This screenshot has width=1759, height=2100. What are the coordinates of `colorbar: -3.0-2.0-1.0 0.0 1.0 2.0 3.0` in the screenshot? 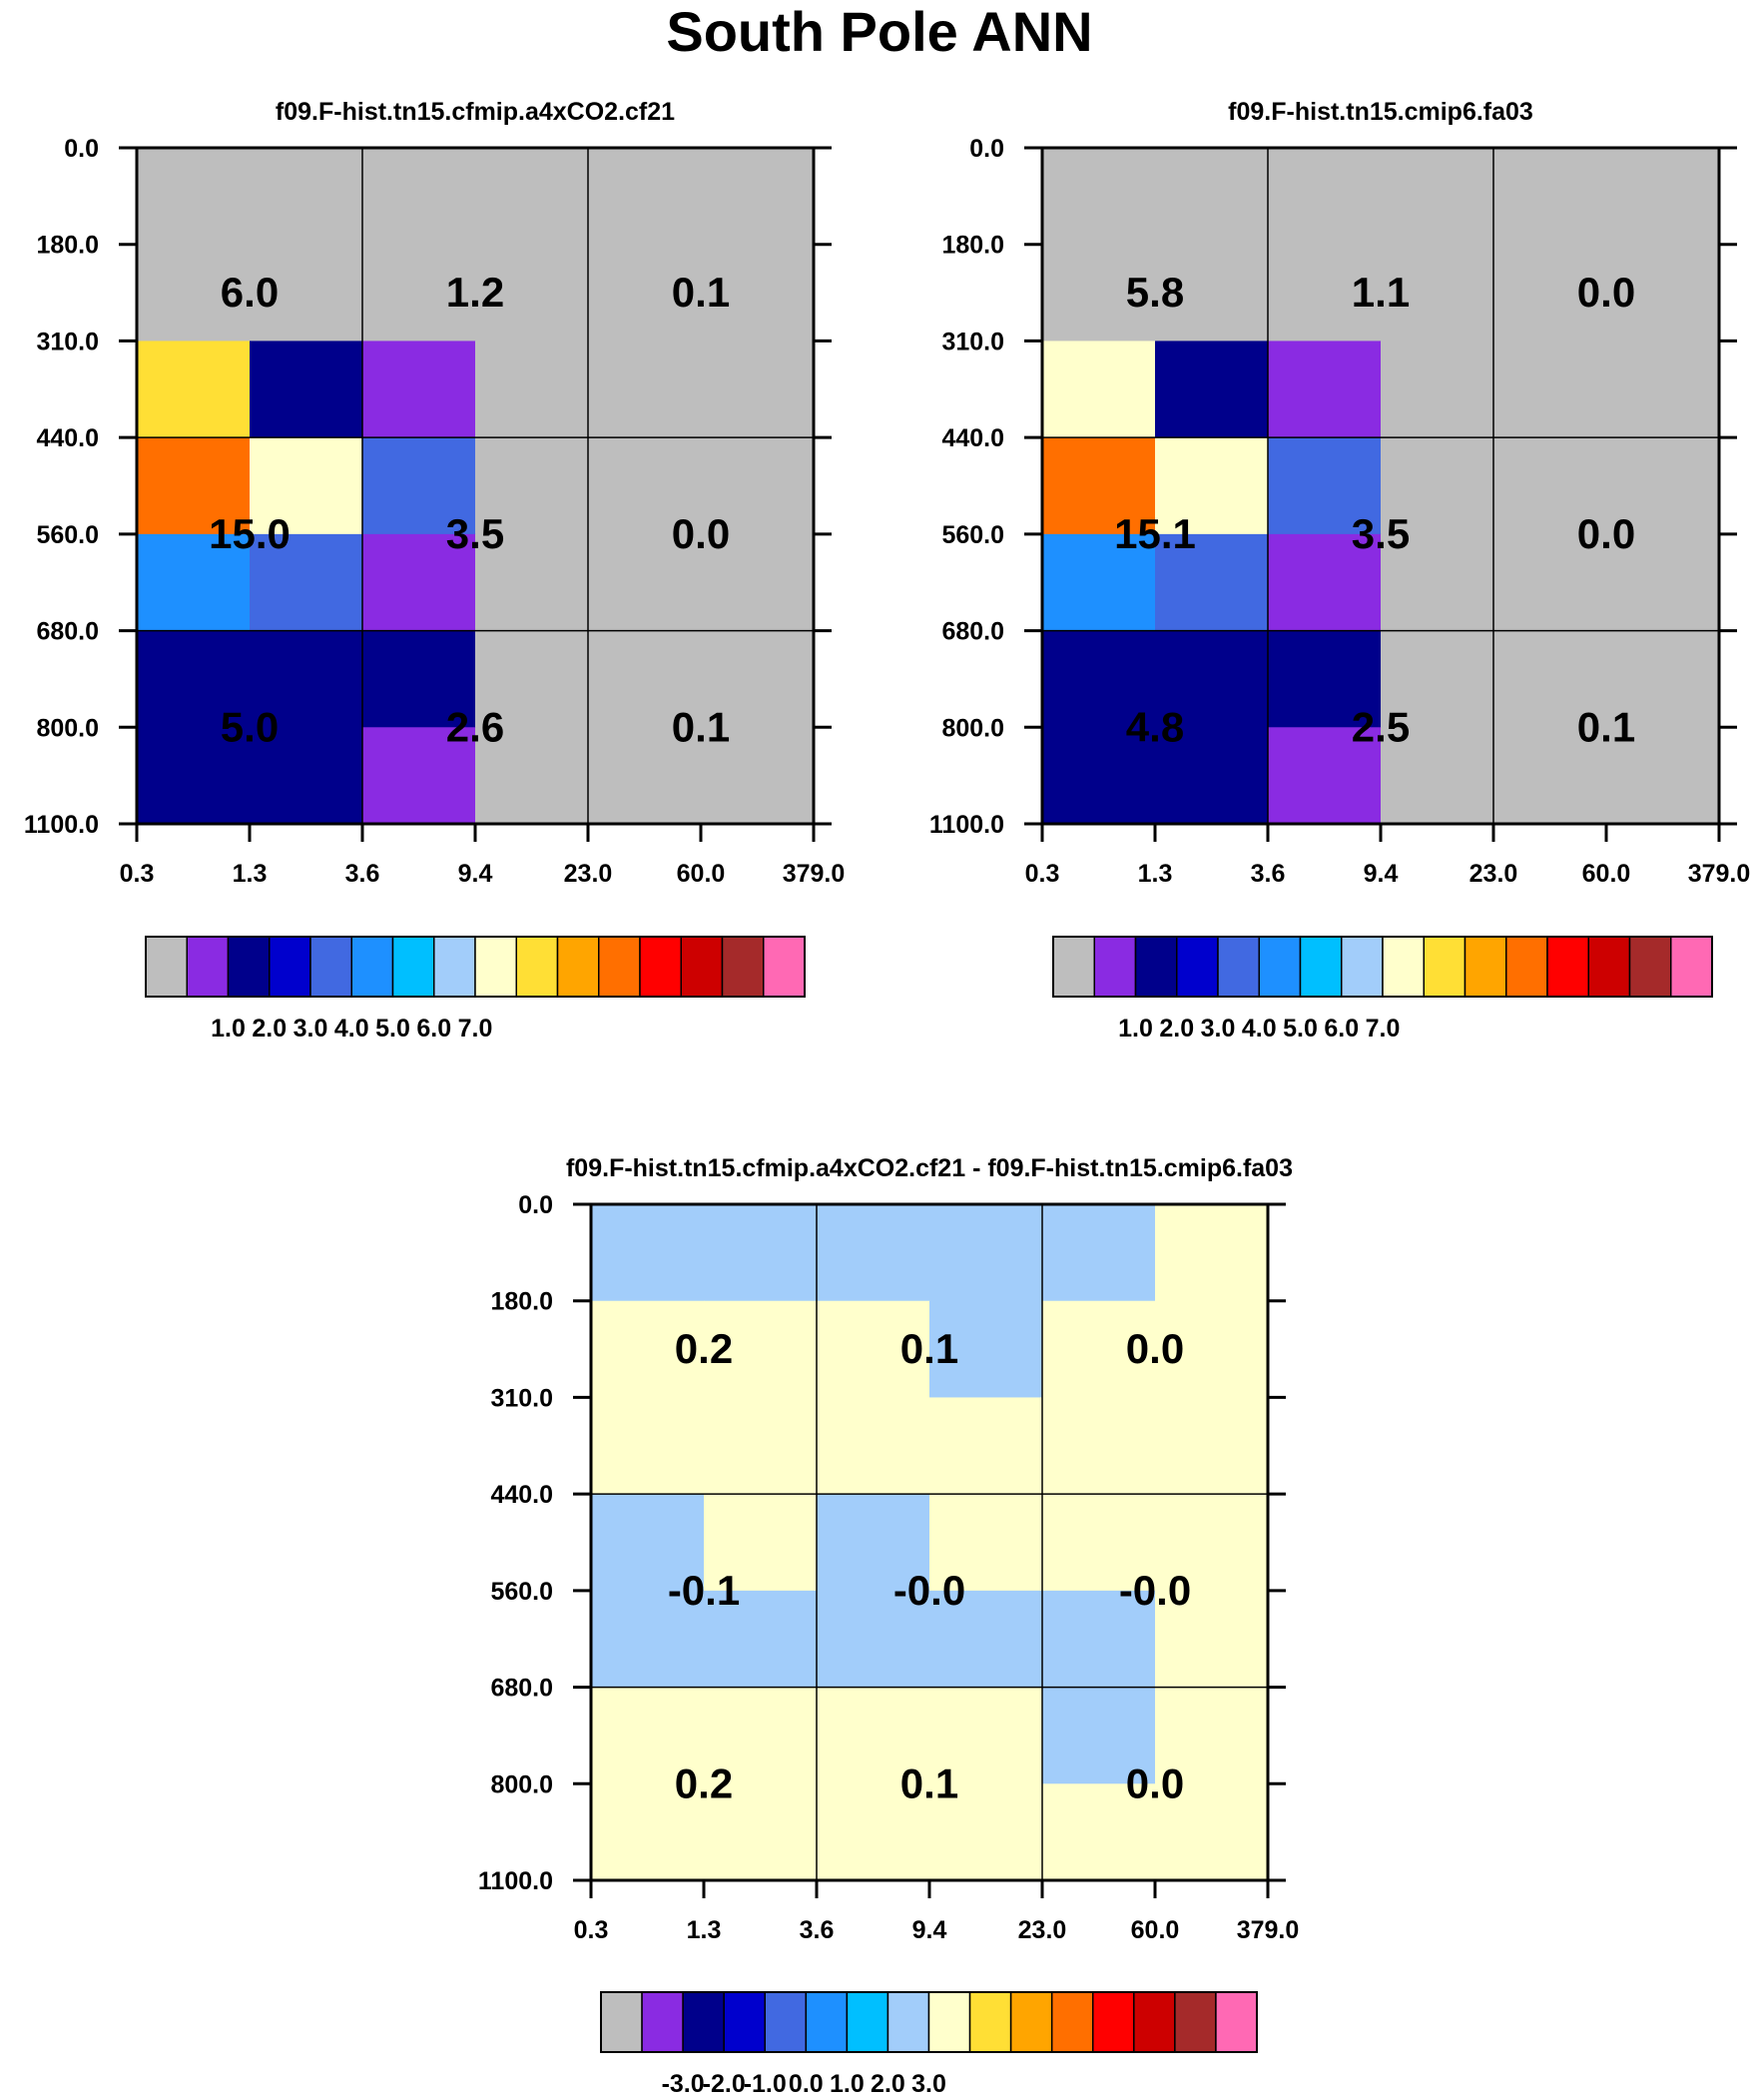 It's located at (929, 2044).